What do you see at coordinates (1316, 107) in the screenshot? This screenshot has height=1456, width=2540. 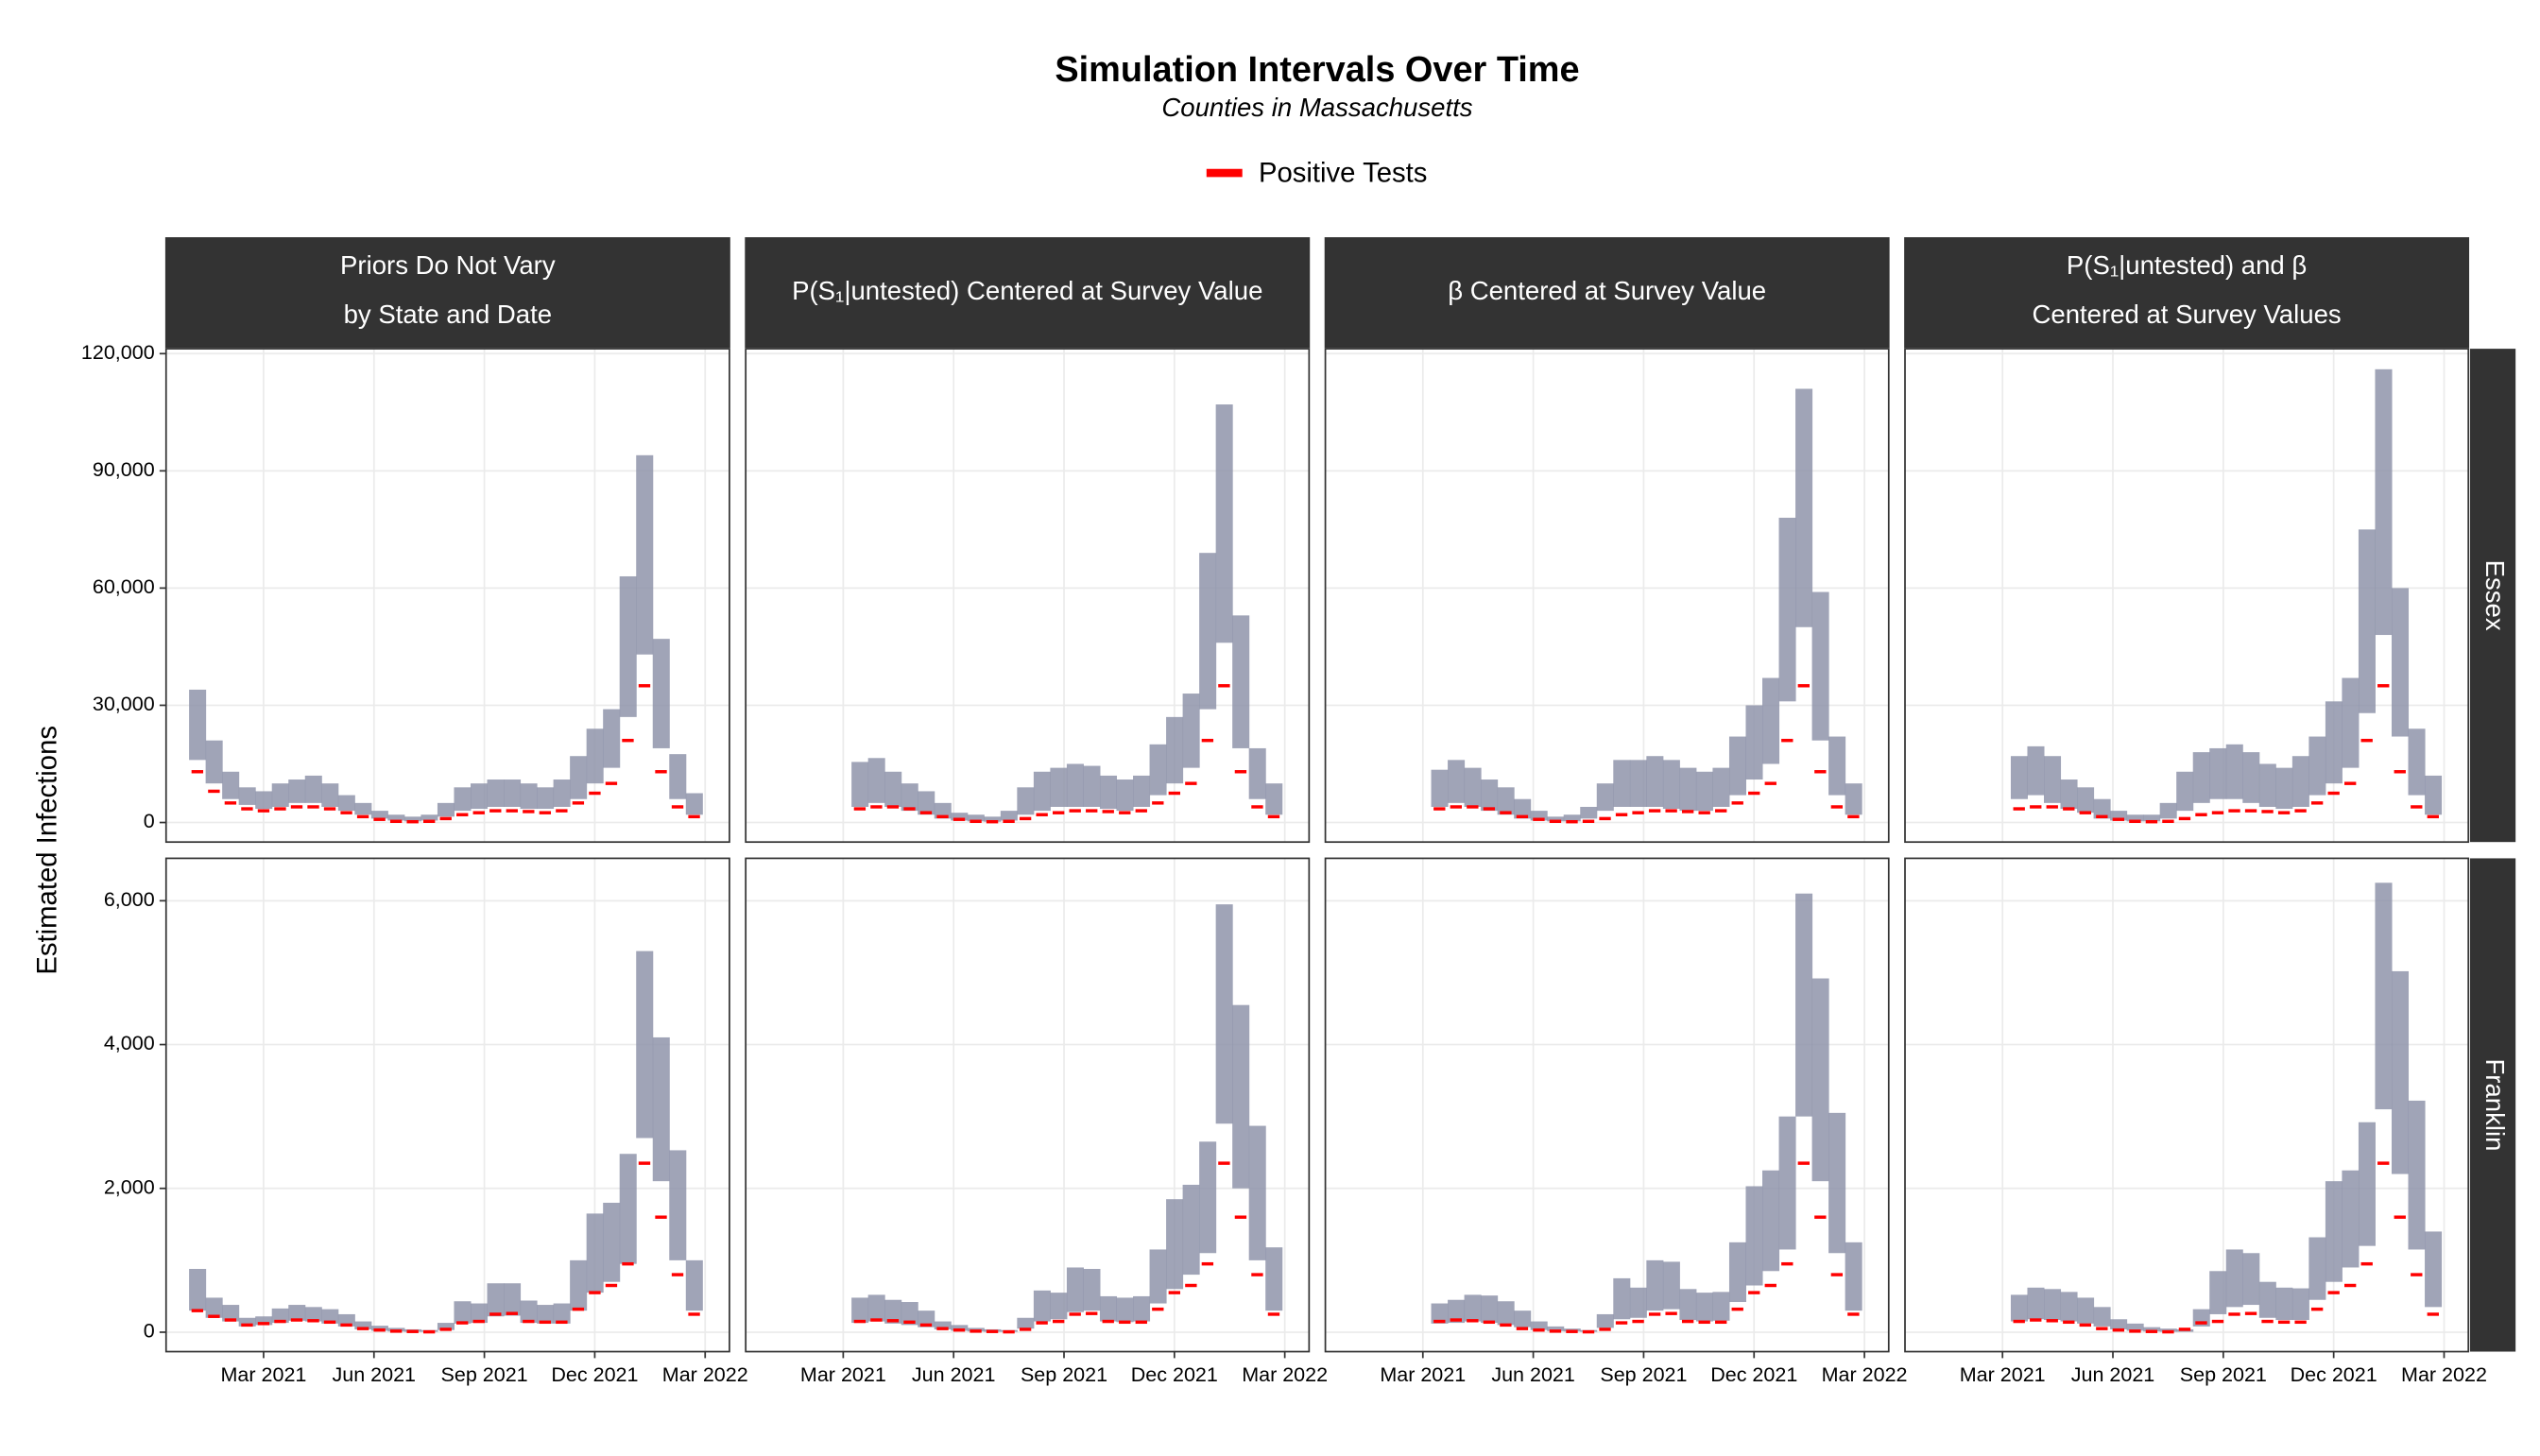 I see `subtitle: Counties in Massachusetts` at bounding box center [1316, 107].